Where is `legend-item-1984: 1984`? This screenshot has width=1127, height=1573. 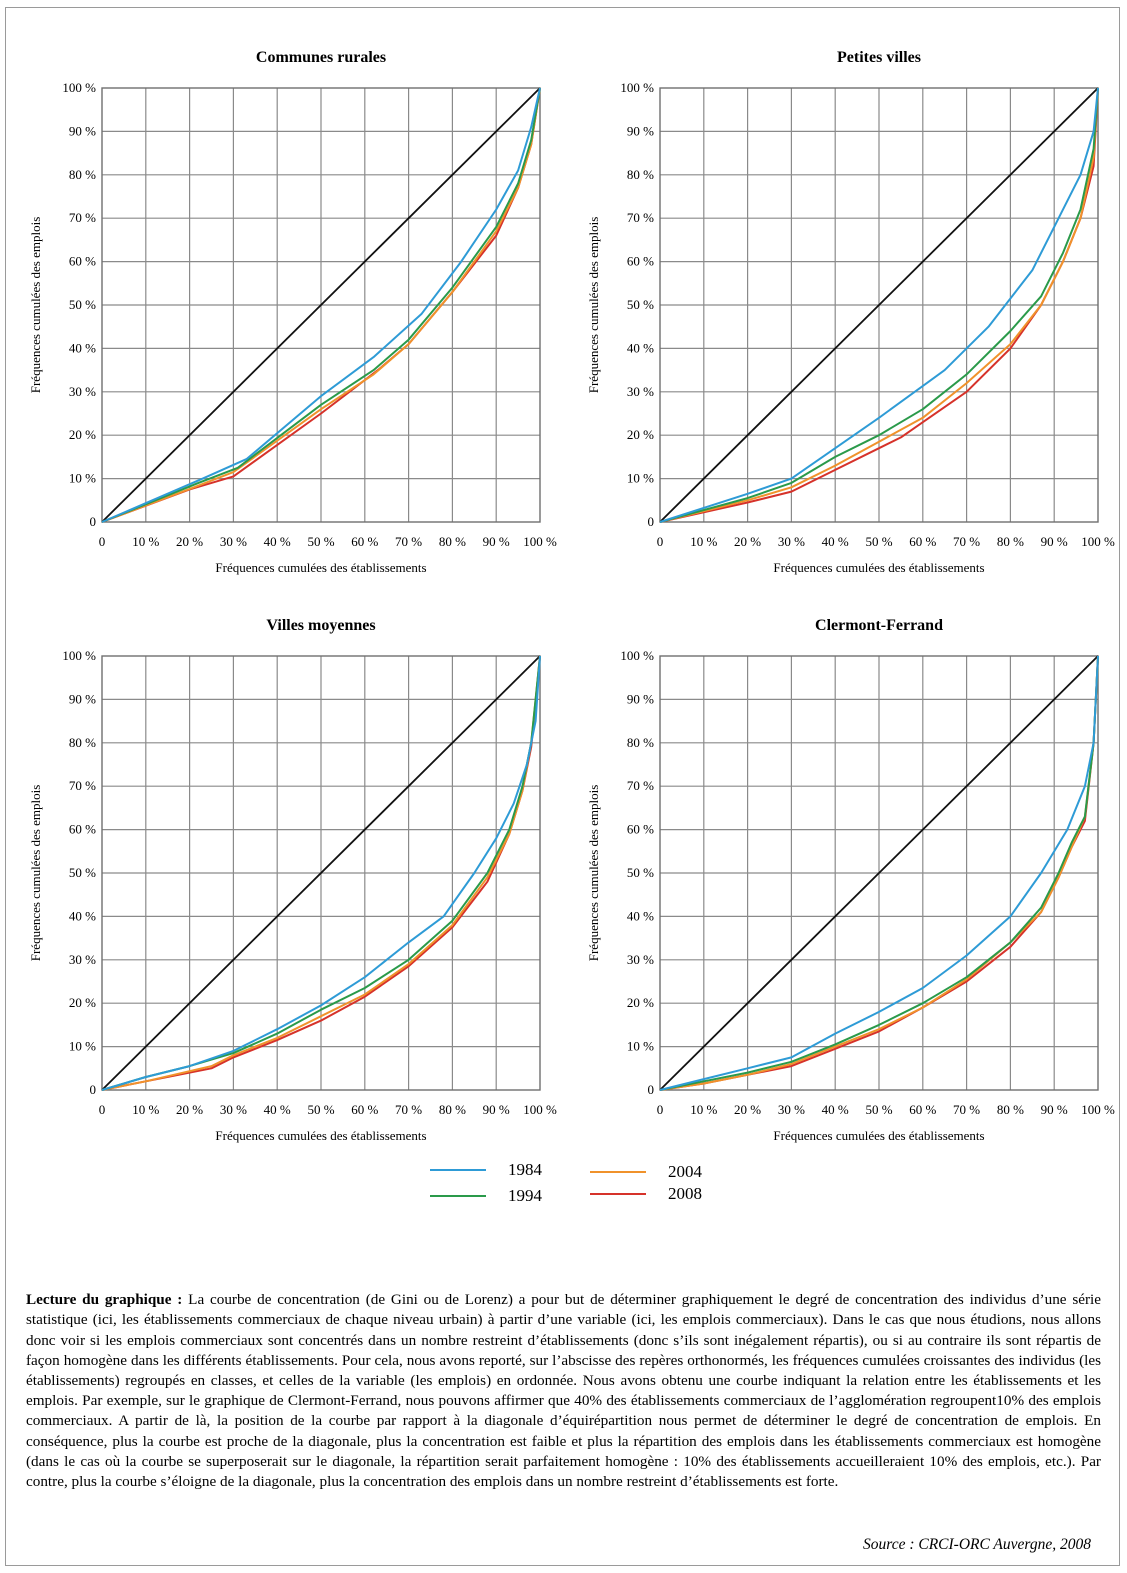 legend-item-1984: 1984 is located at coordinates (486, 1170).